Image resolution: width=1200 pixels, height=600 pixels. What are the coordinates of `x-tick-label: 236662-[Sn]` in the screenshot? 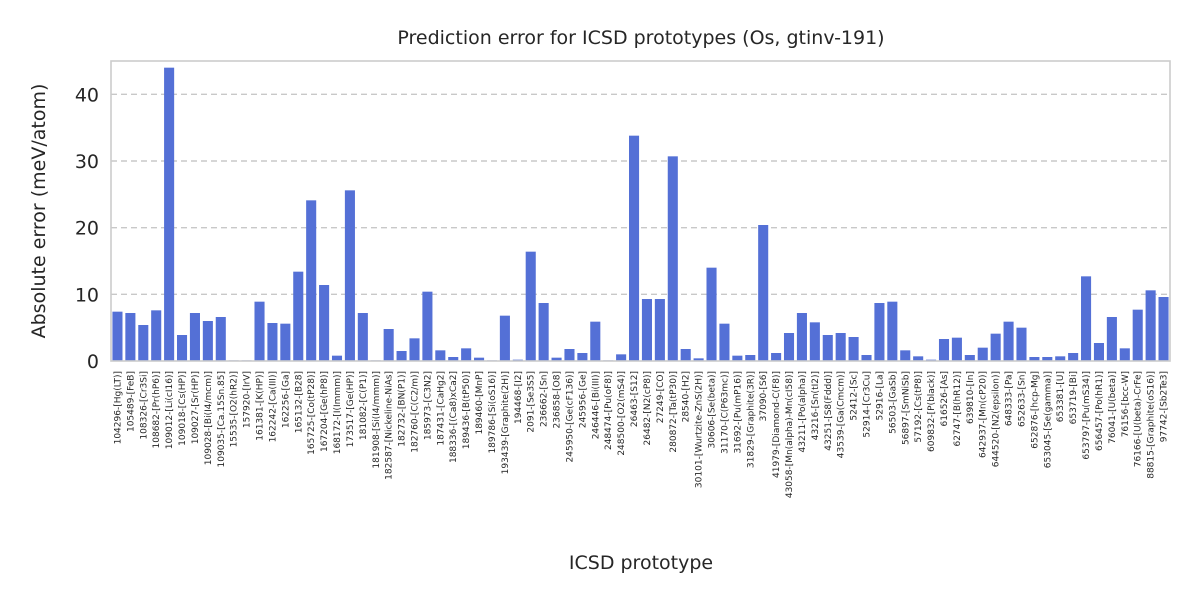 It's located at (545, 399).